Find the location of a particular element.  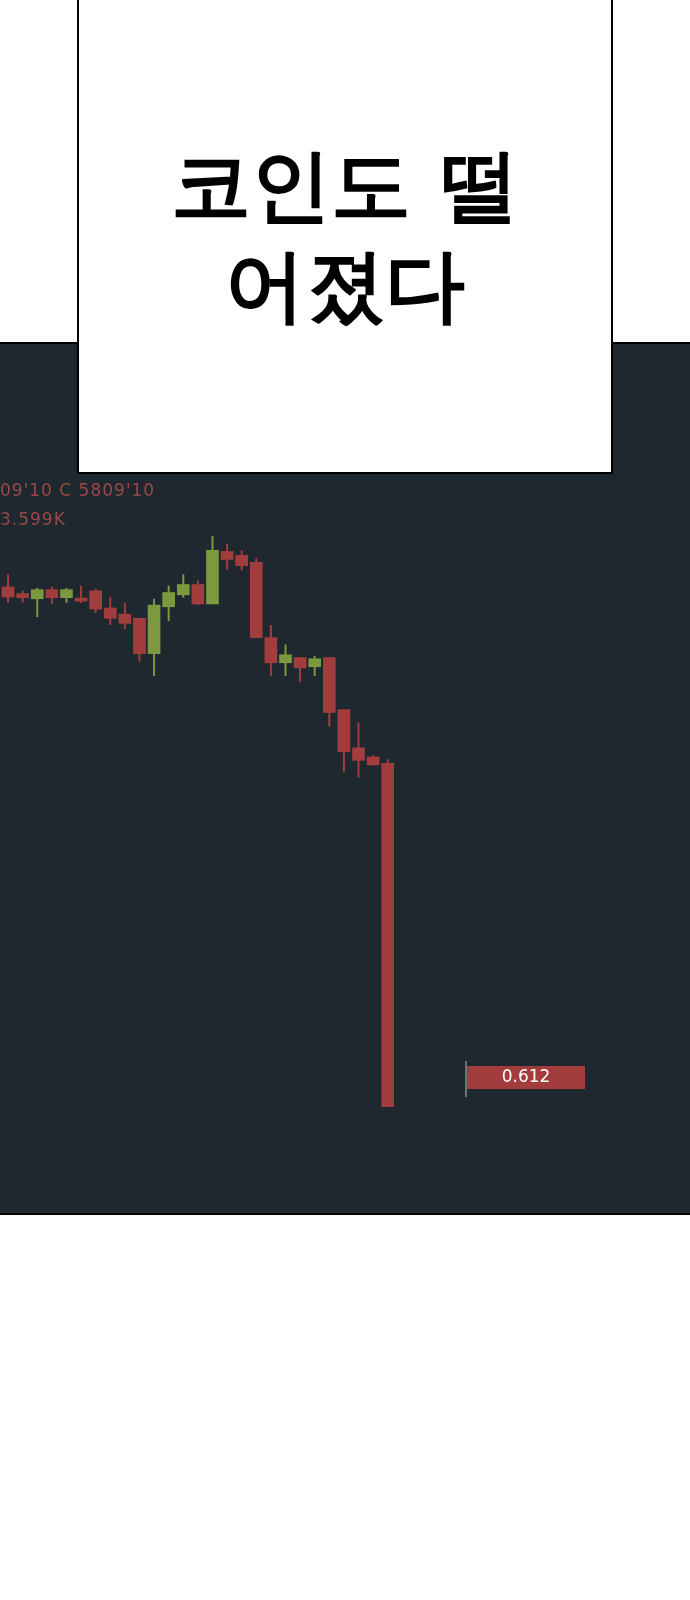

chart-title: 코인도 떨어졌다 is located at coordinates (345, 236).